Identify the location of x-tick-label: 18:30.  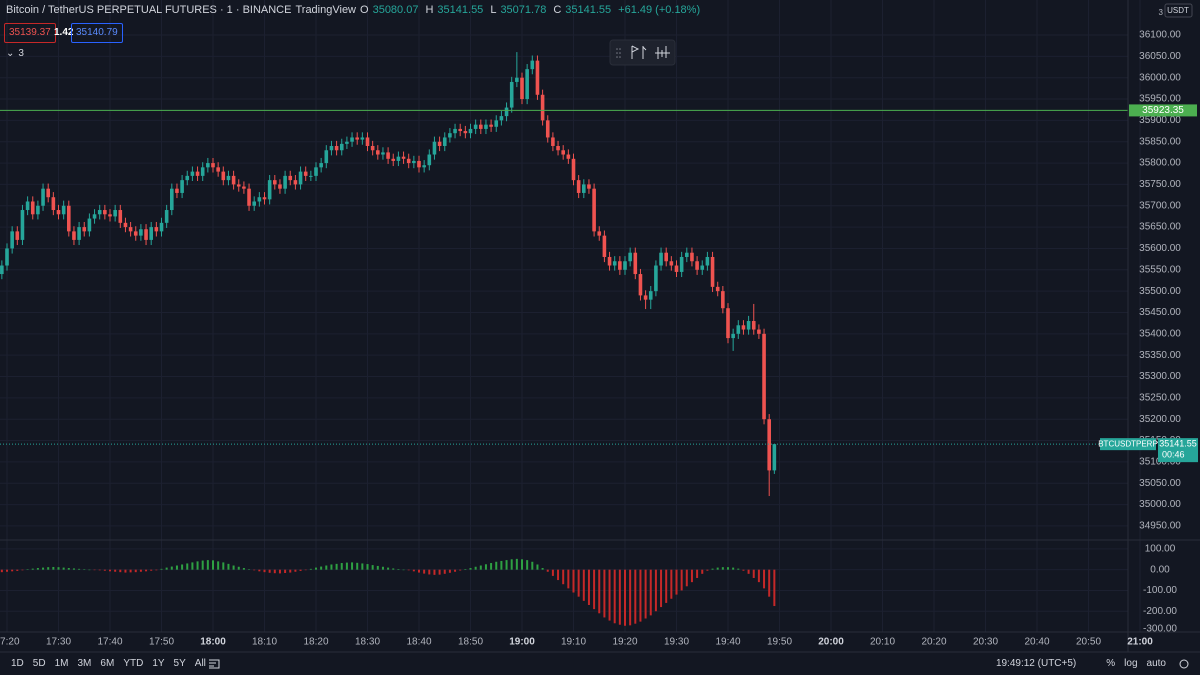
(367, 642).